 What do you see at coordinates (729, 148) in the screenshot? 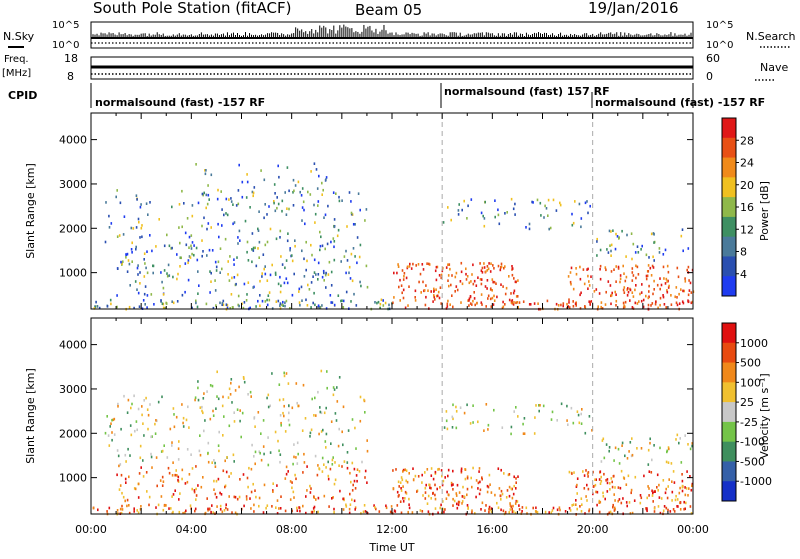
I see `colorbar-swatch` at bounding box center [729, 148].